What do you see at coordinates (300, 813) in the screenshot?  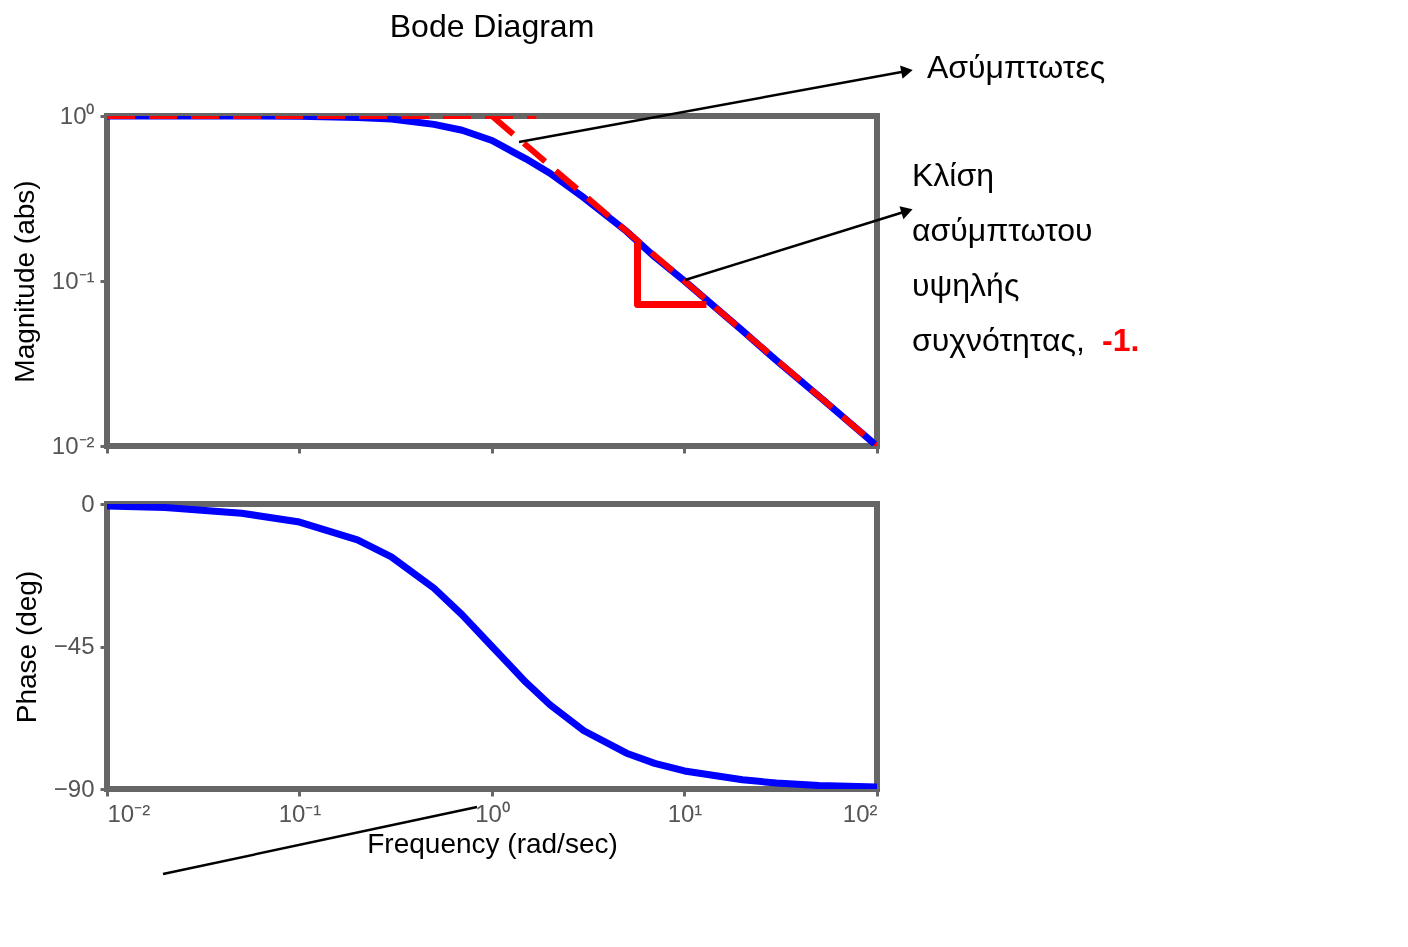 I see `x-tick-label: 10⁻¹` at bounding box center [300, 813].